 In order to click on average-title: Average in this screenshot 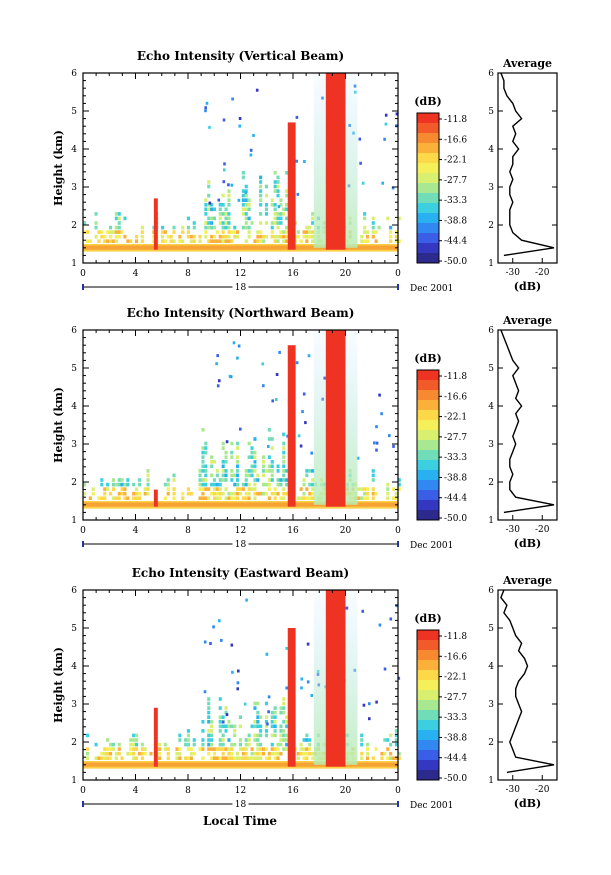, I will do `click(527, 580)`.